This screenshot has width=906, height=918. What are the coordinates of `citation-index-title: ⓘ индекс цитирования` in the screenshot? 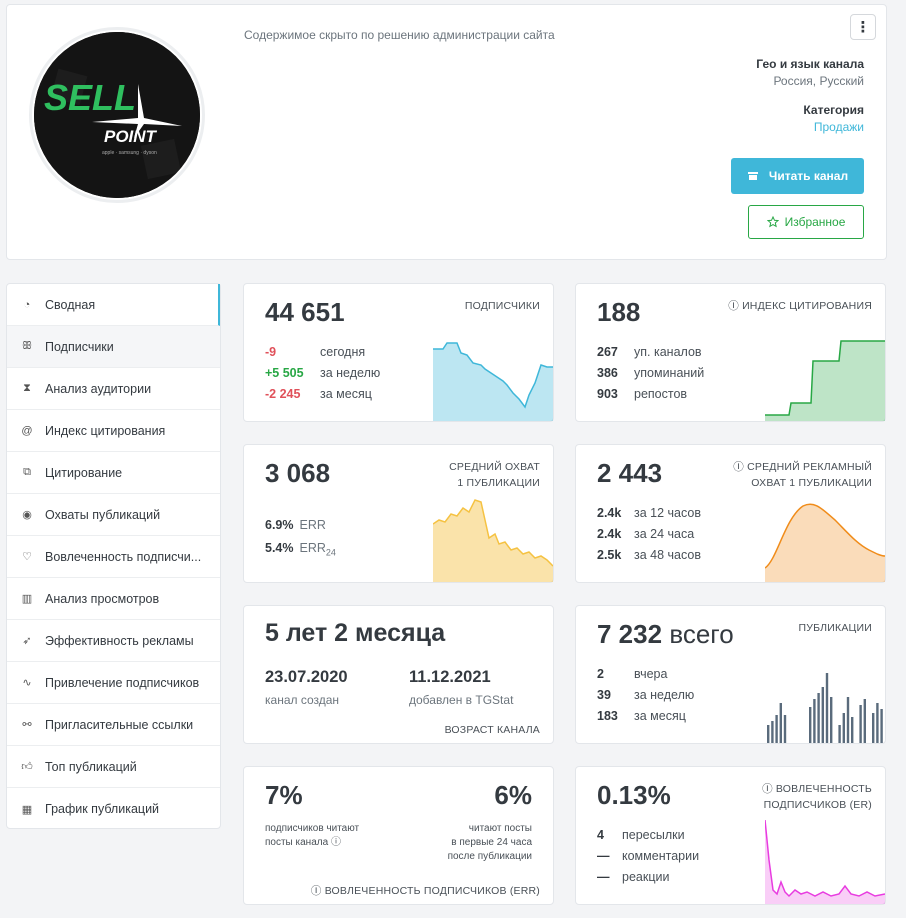 It's located at (800, 306).